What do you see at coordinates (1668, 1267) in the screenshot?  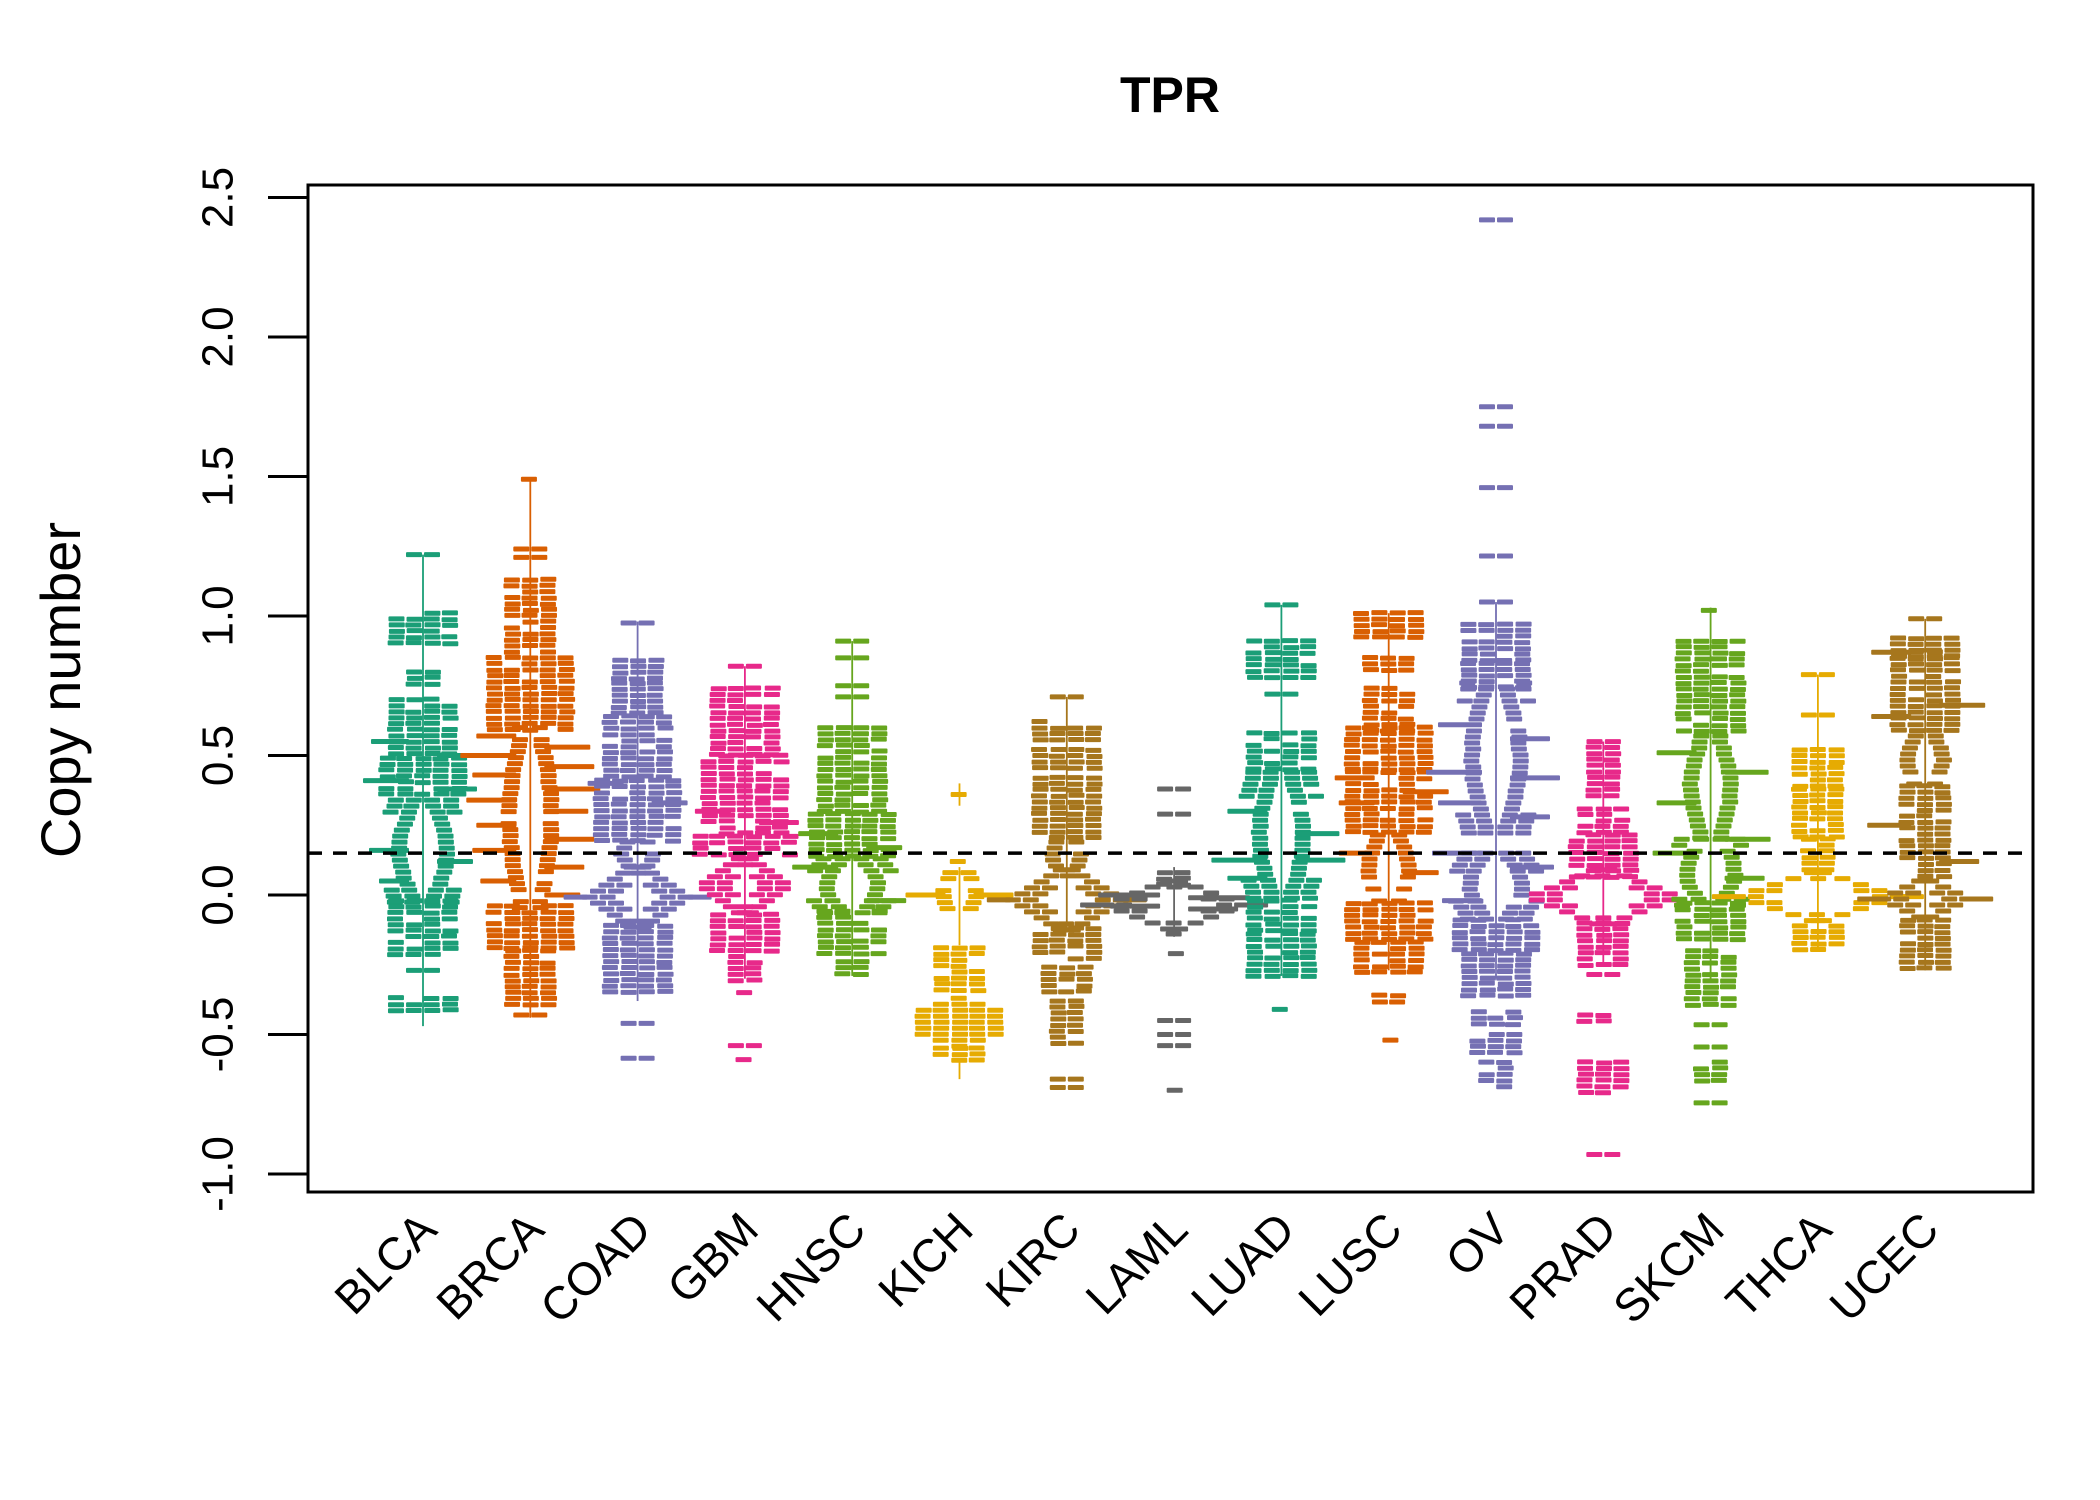 I see `x-label-SKCM: SKCM` at bounding box center [1668, 1267].